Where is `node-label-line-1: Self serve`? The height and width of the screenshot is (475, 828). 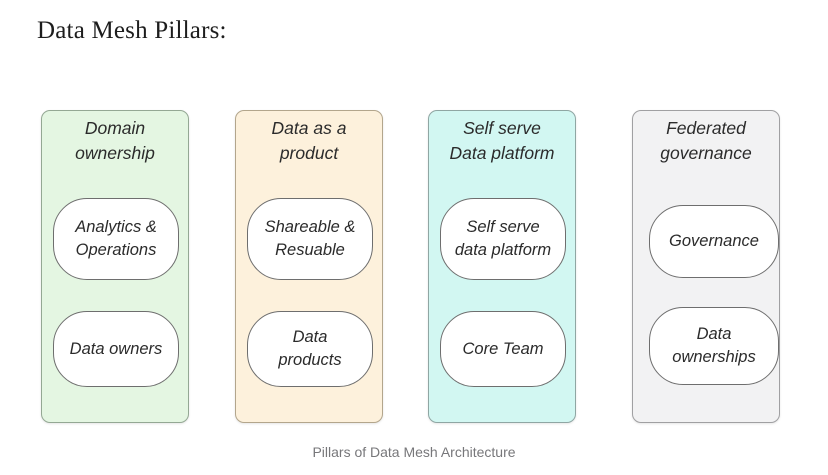
node-label-line-1: Self serve is located at coordinates (503, 227).